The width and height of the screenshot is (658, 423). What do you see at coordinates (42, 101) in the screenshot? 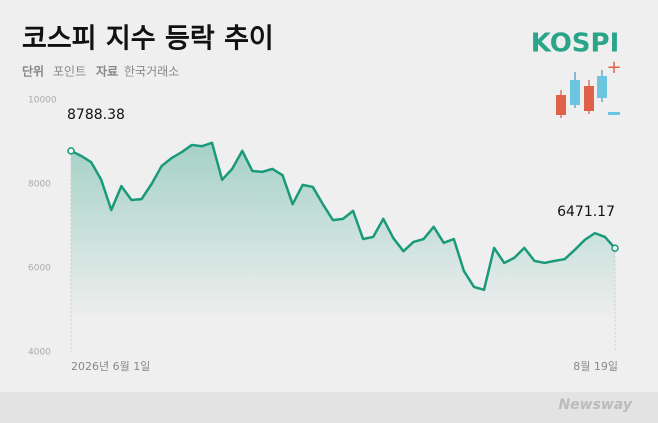
I see `y-tick-label: 10000` at bounding box center [42, 101].